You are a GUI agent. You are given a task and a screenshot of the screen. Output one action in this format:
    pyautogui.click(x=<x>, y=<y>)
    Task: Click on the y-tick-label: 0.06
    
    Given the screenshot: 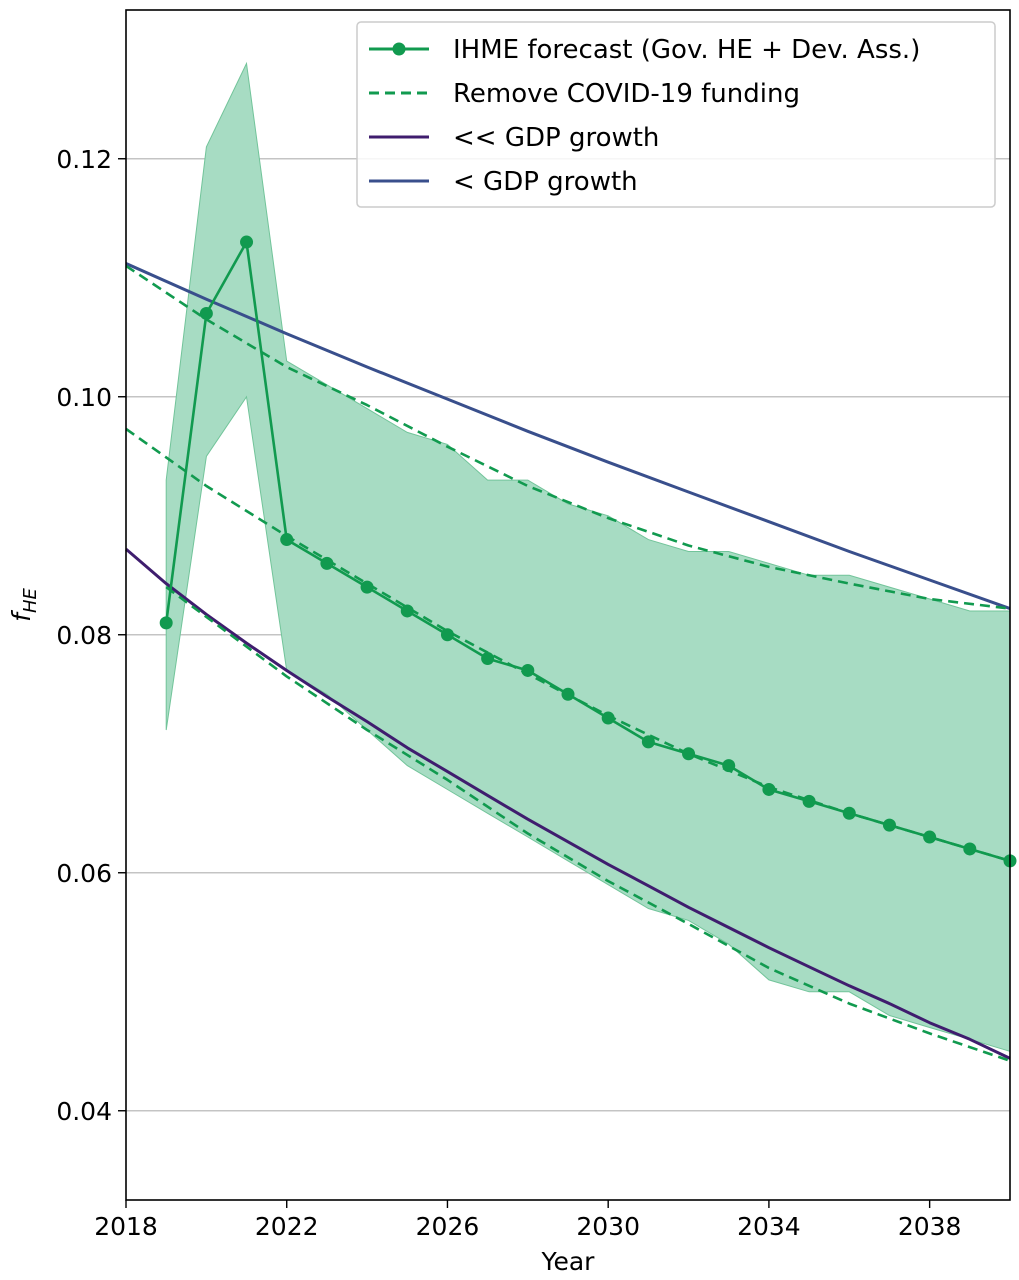 What is the action you would take?
    pyautogui.click(x=84, y=873)
    